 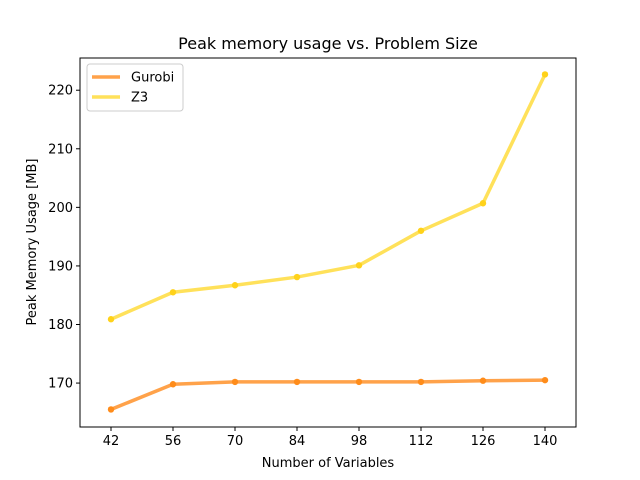 What do you see at coordinates (60, 208) in the screenshot?
I see `y-tick-label: 200` at bounding box center [60, 208].